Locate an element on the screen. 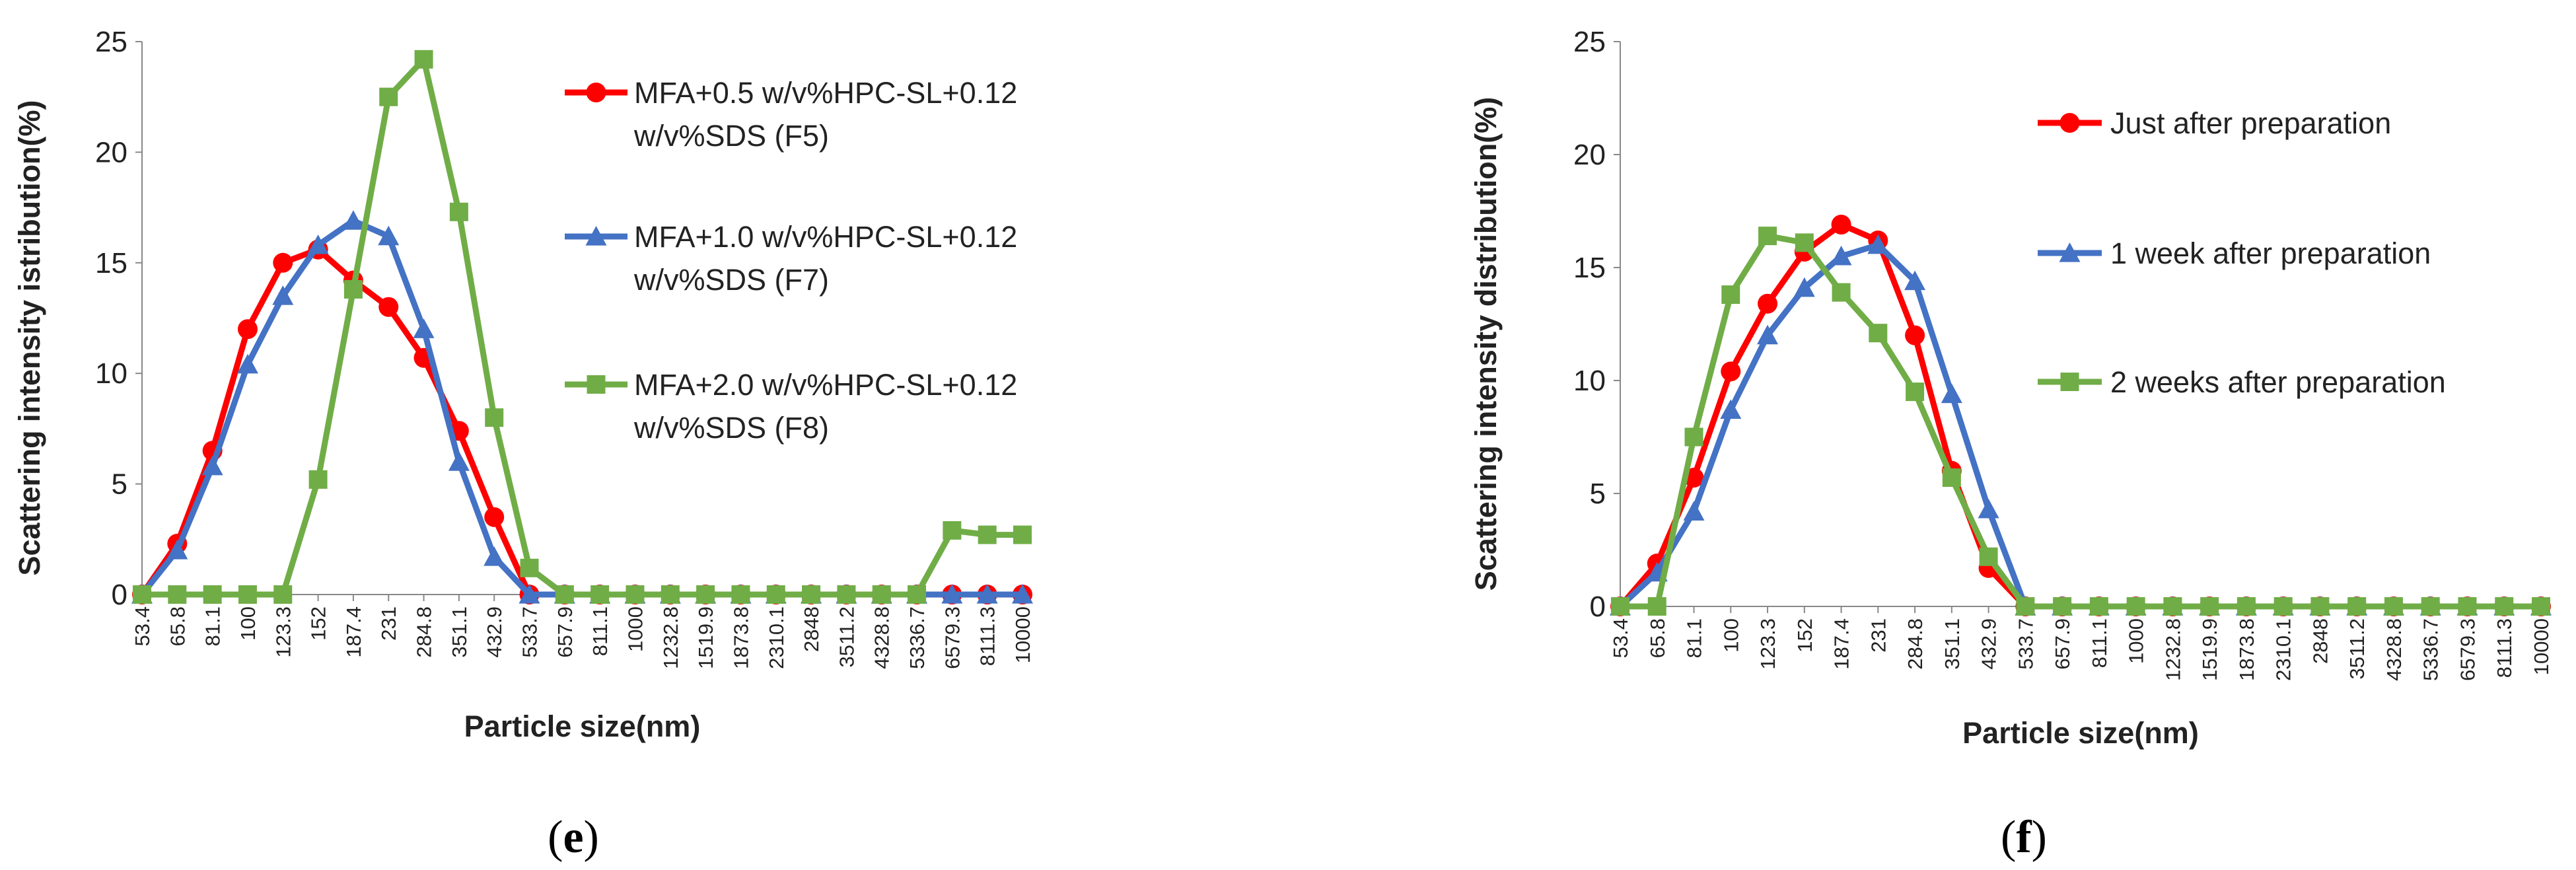 Image resolution: width=2576 pixels, height=870 pixels. x-tick-label: 657.9 is located at coordinates (566, 632).